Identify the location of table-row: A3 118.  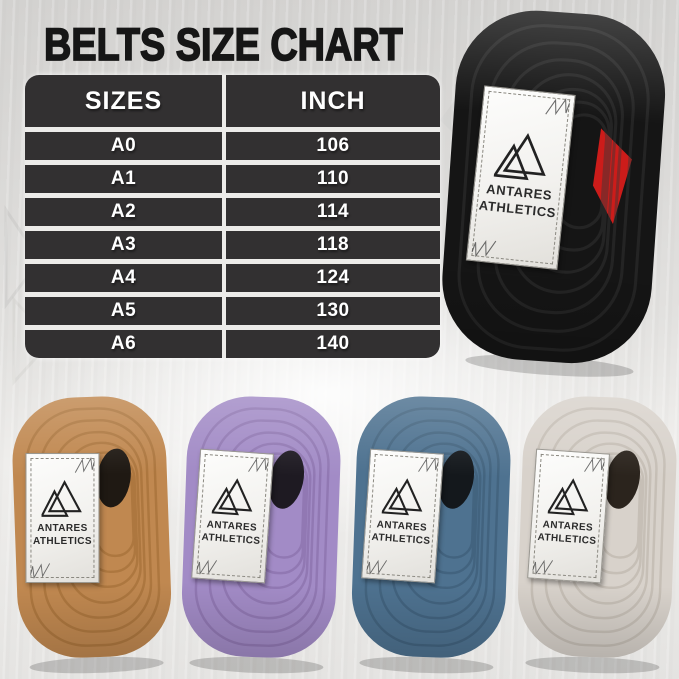
(232, 245).